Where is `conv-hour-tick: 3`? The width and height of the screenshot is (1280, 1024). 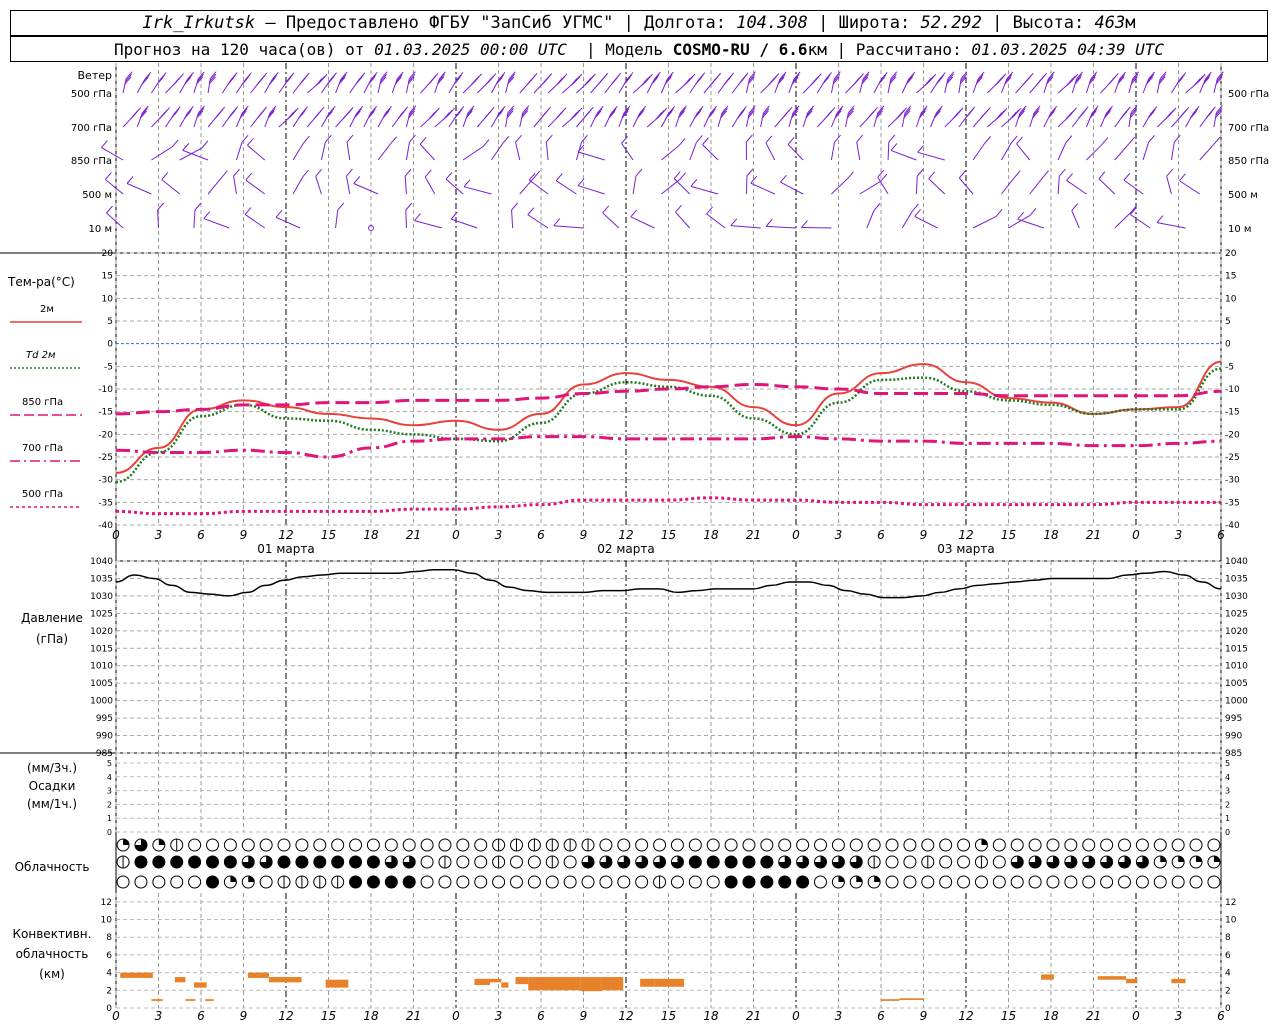 conv-hour-tick: 3 is located at coordinates (1179, 1016).